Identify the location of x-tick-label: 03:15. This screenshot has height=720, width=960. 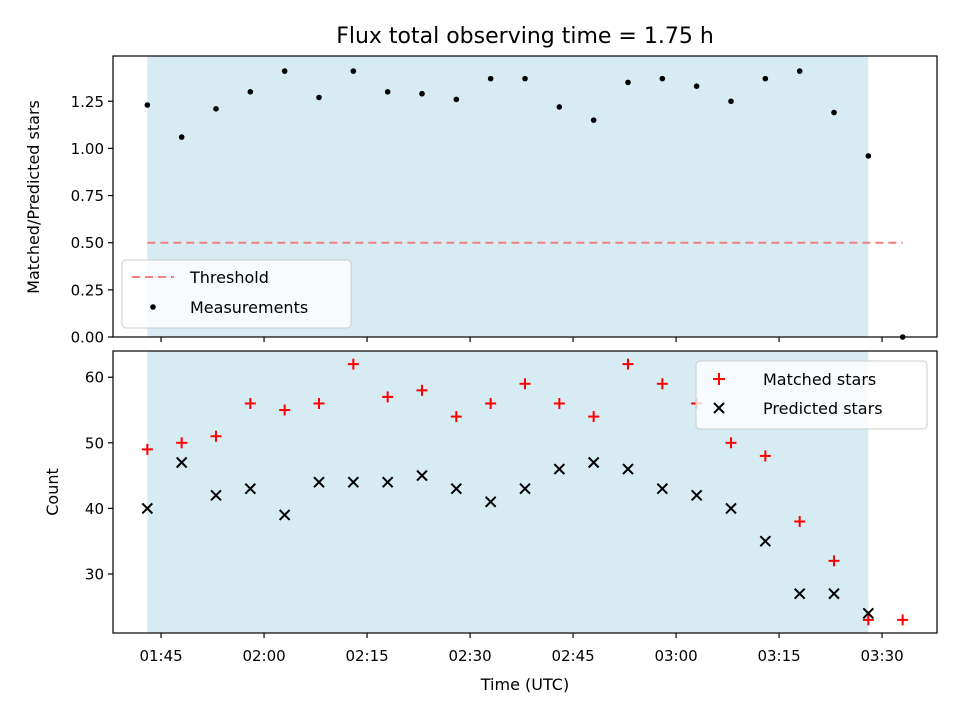
(778, 656).